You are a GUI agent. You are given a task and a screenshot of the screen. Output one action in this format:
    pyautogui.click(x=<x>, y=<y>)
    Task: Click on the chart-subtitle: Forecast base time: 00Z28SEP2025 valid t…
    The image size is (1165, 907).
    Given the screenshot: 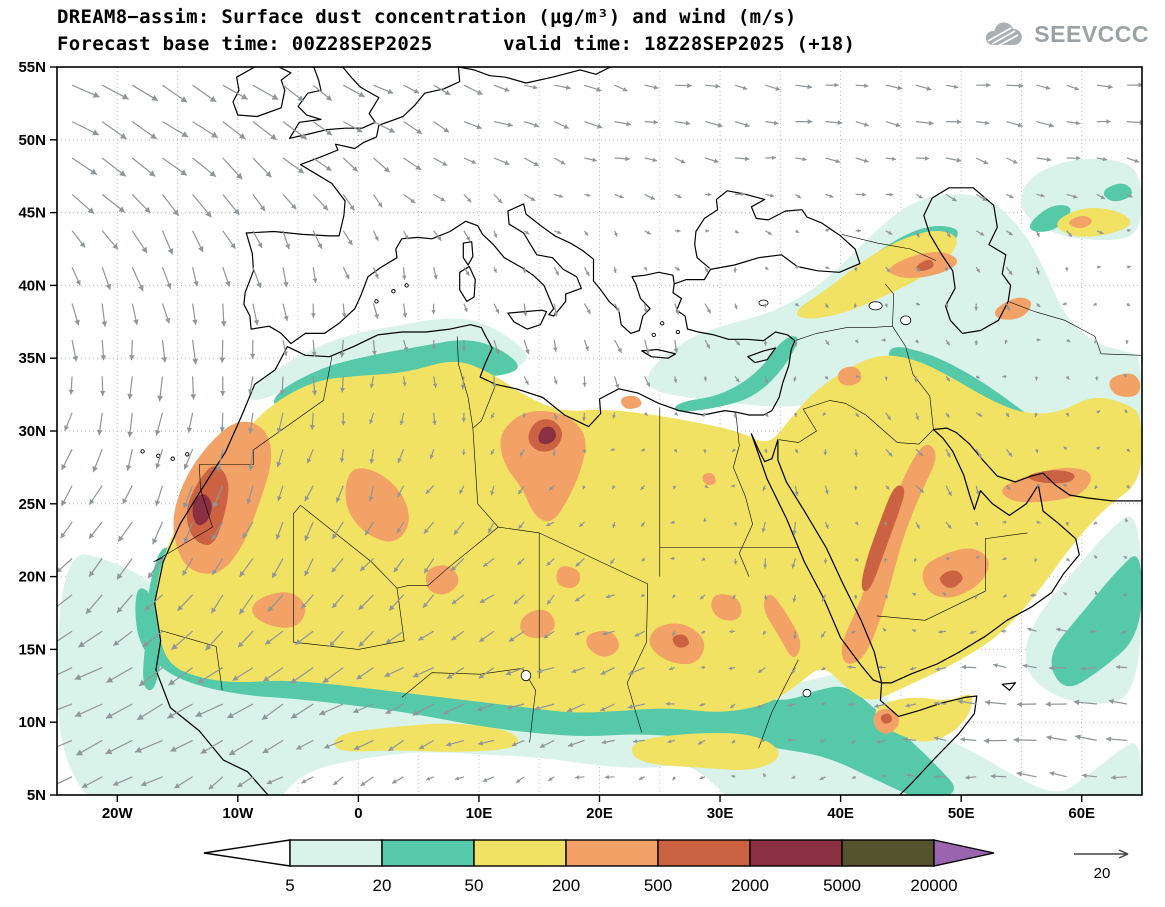 What is the action you would take?
    pyautogui.click(x=456, y=44)
    